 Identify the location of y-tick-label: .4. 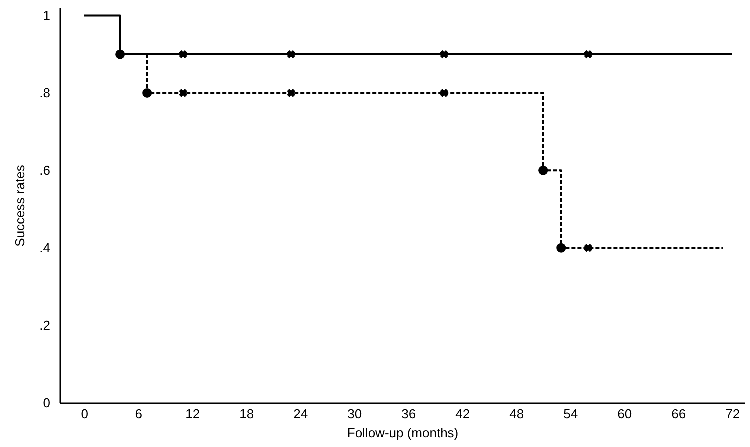
(45, 248).